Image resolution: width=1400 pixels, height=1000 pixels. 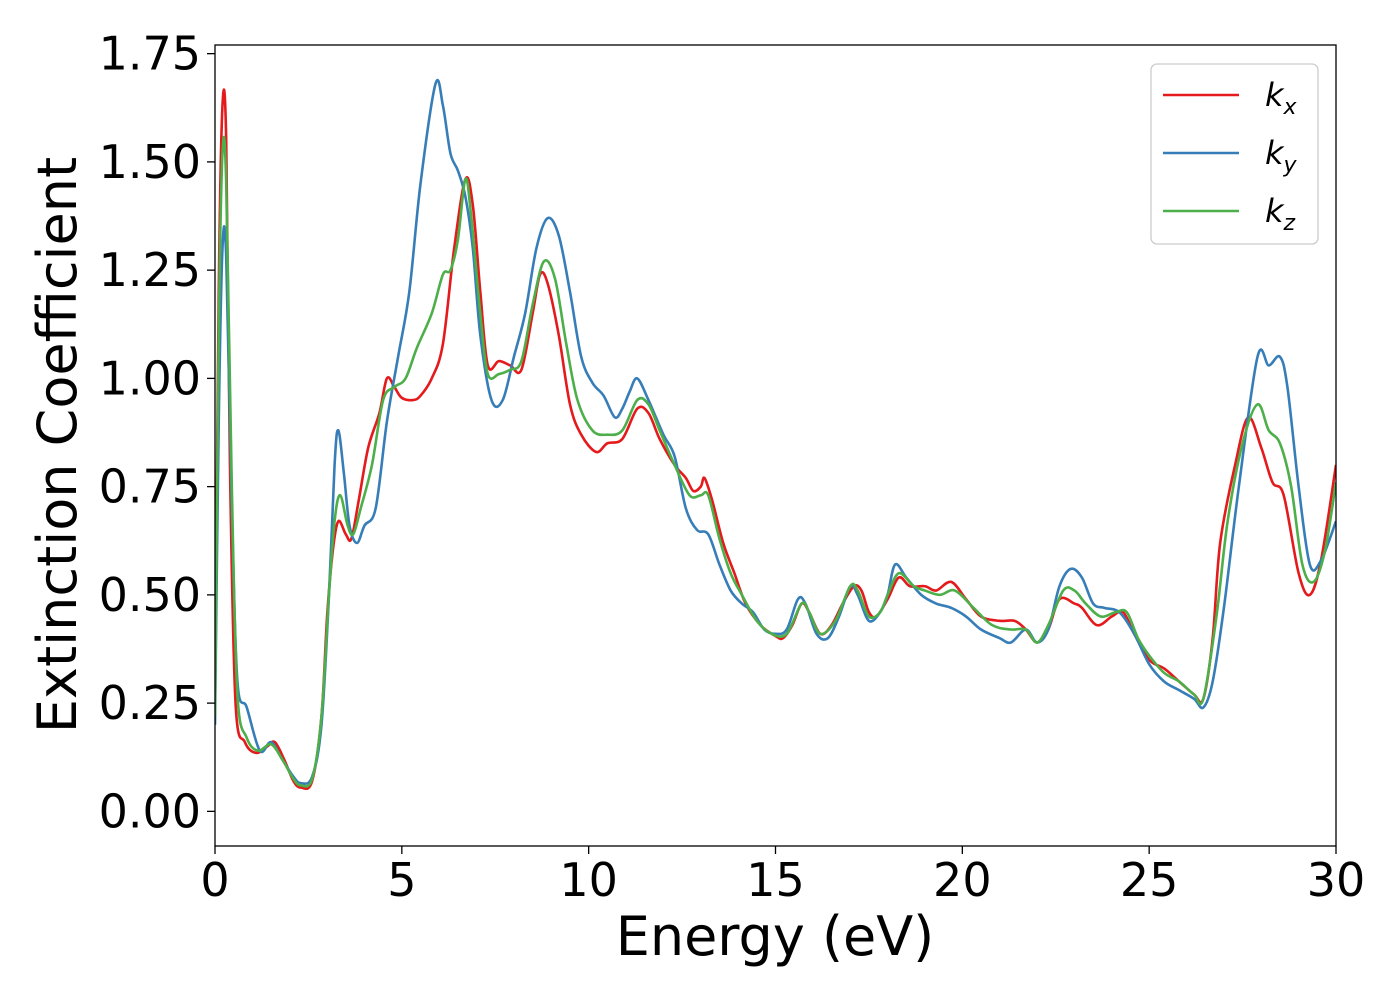 I want to click on y-tick-label: 1.00, so click(x=150, y=378).